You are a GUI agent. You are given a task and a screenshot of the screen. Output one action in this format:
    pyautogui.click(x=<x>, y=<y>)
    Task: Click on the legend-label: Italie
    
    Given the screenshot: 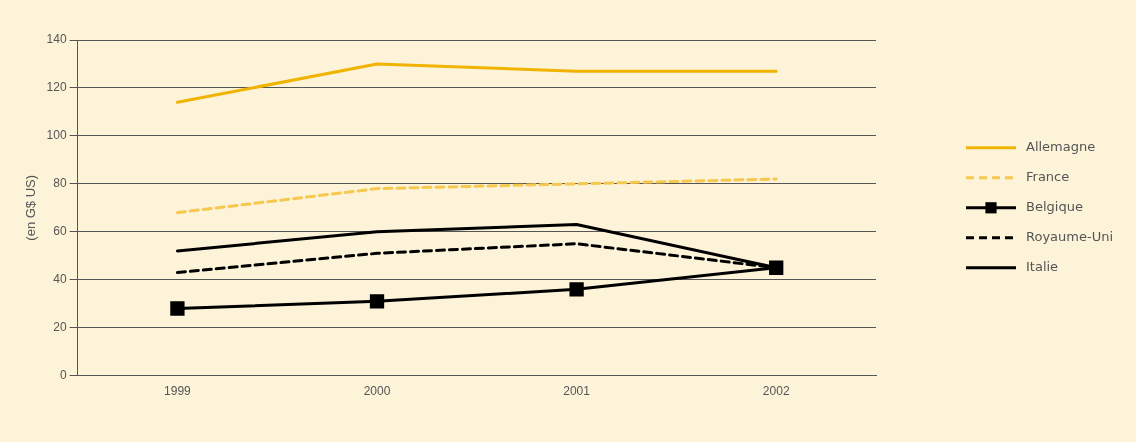 What is the action you would take?
    pyautogui.click(x=1042, y=267)
    